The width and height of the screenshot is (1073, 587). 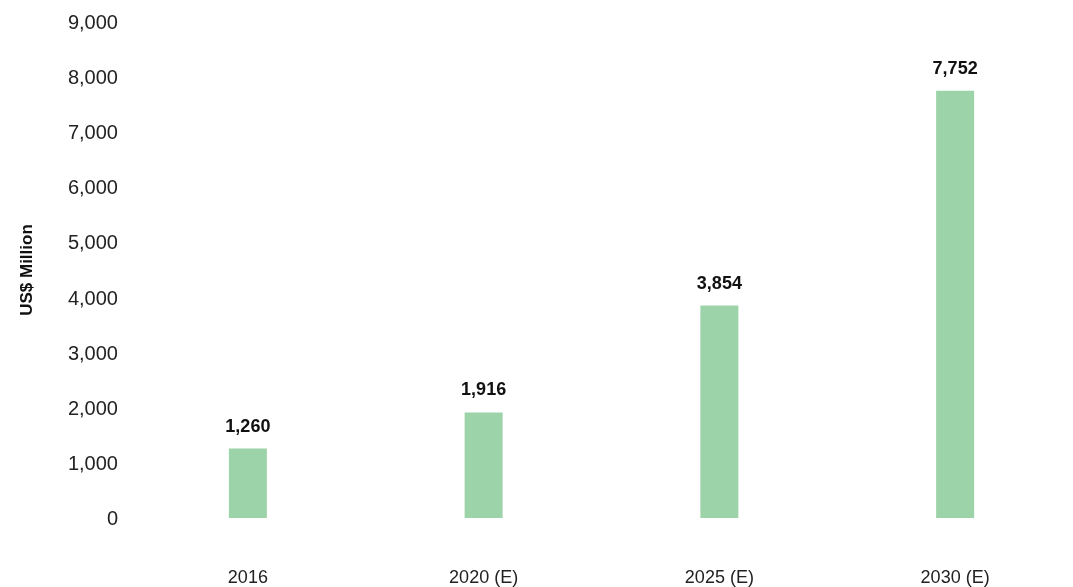 I want to click on y-tick-label: 1,000, so click(x=92, y=462).